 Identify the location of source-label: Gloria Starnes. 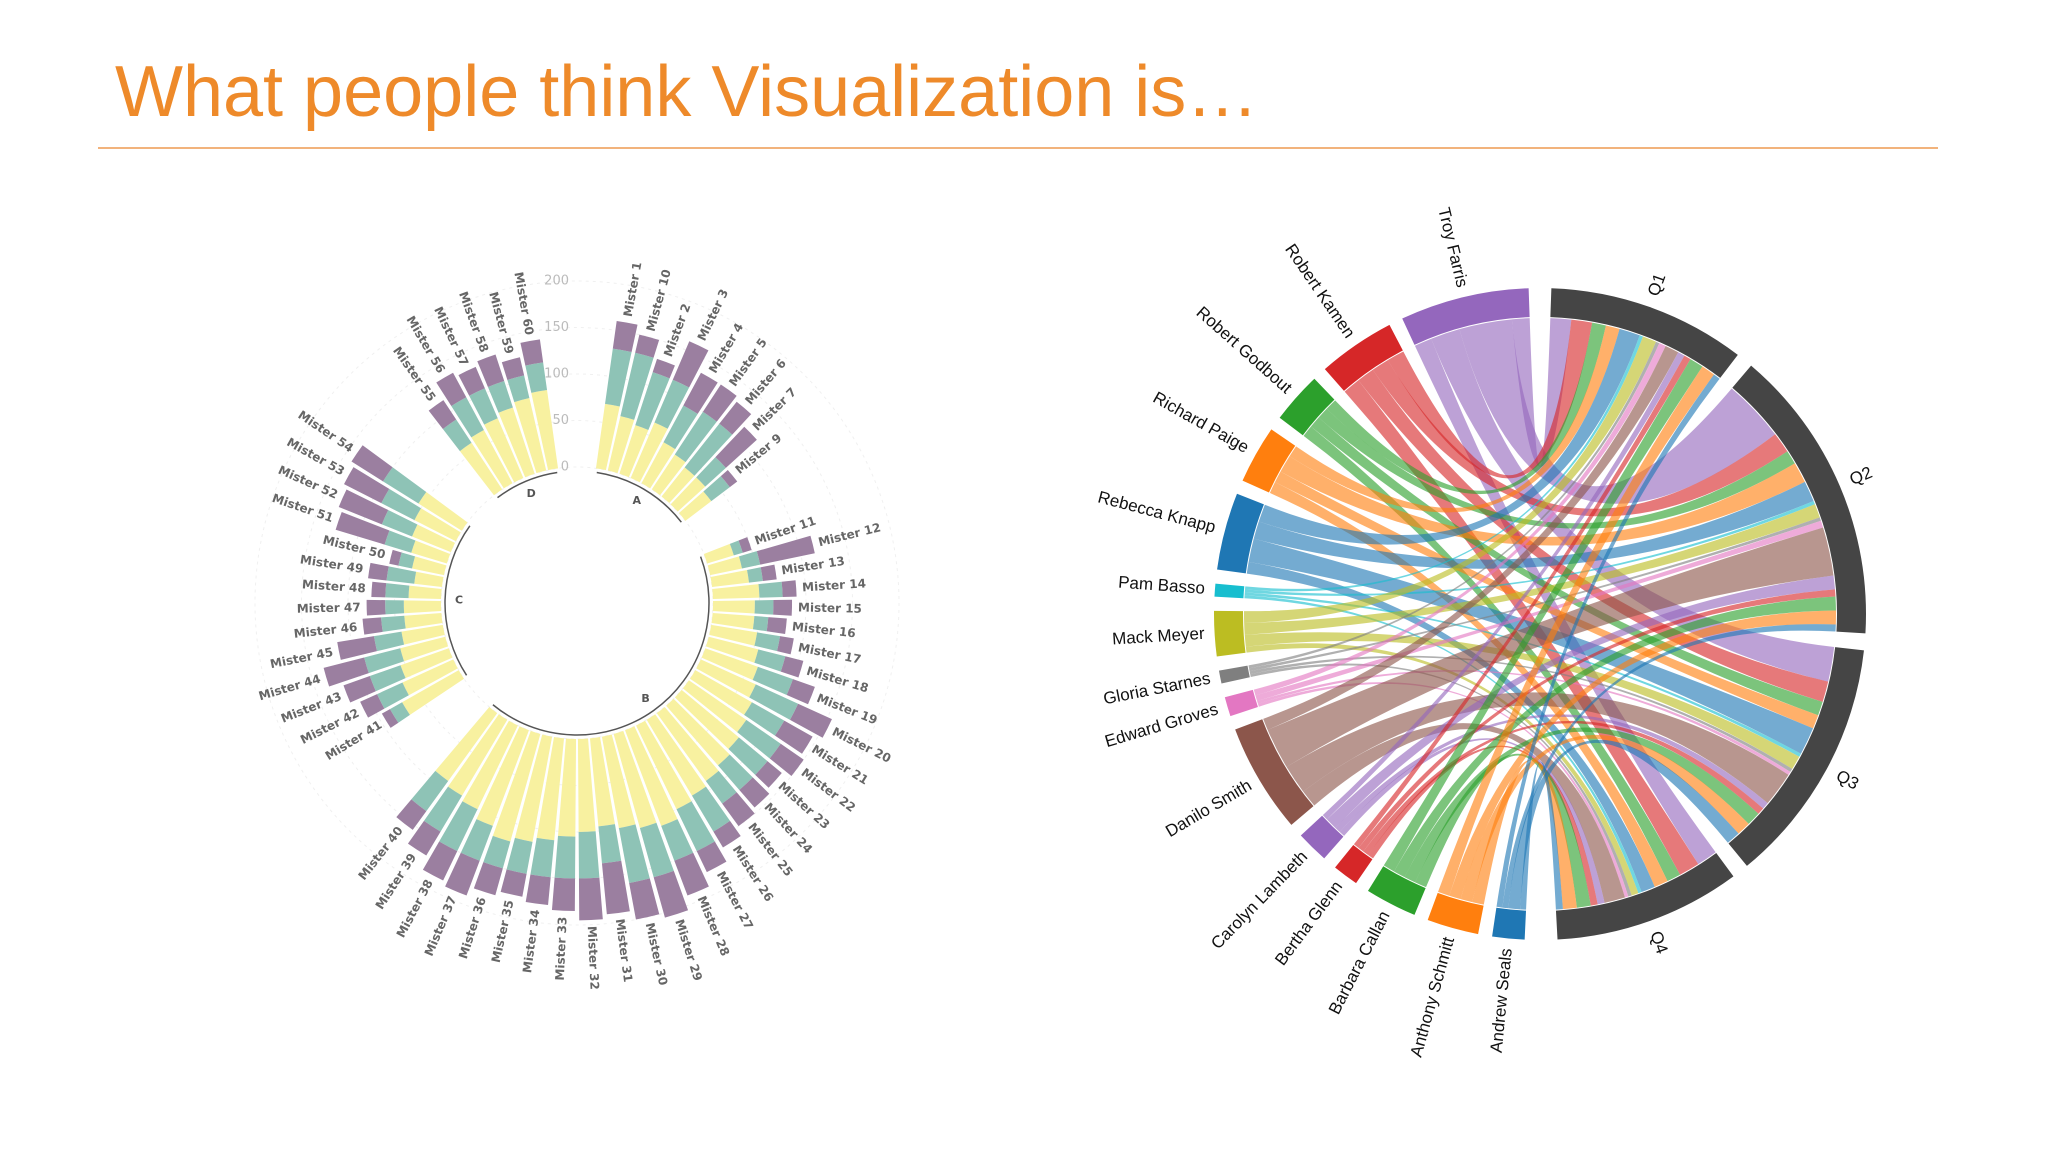
(1157, 689).